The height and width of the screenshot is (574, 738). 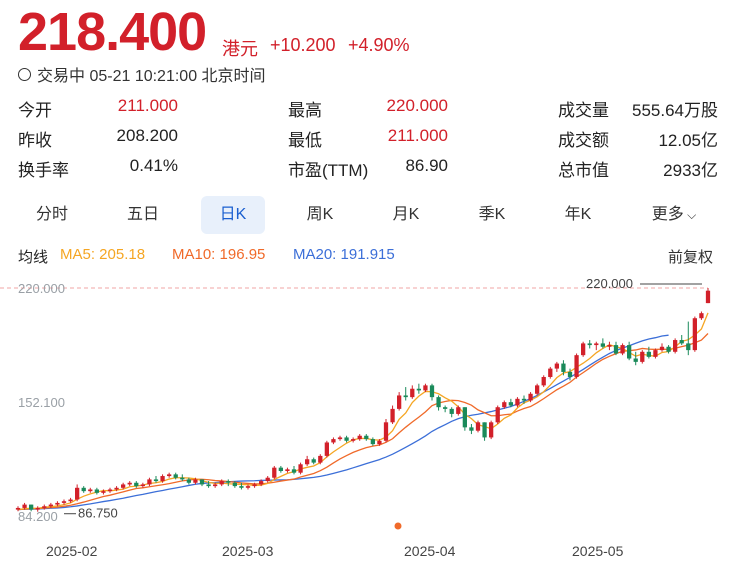 What do you see at coordinates (690, 170) in the screenshot?
I see `metric-value: 2933亿` at bounding box center [690, 170].